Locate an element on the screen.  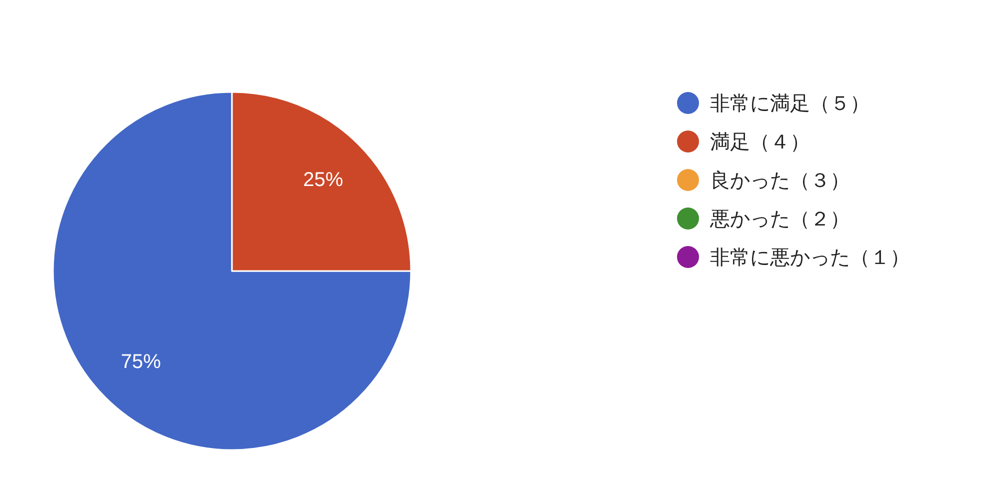
legend-label: 悪かった（２） is located at coordinates (779, 218).